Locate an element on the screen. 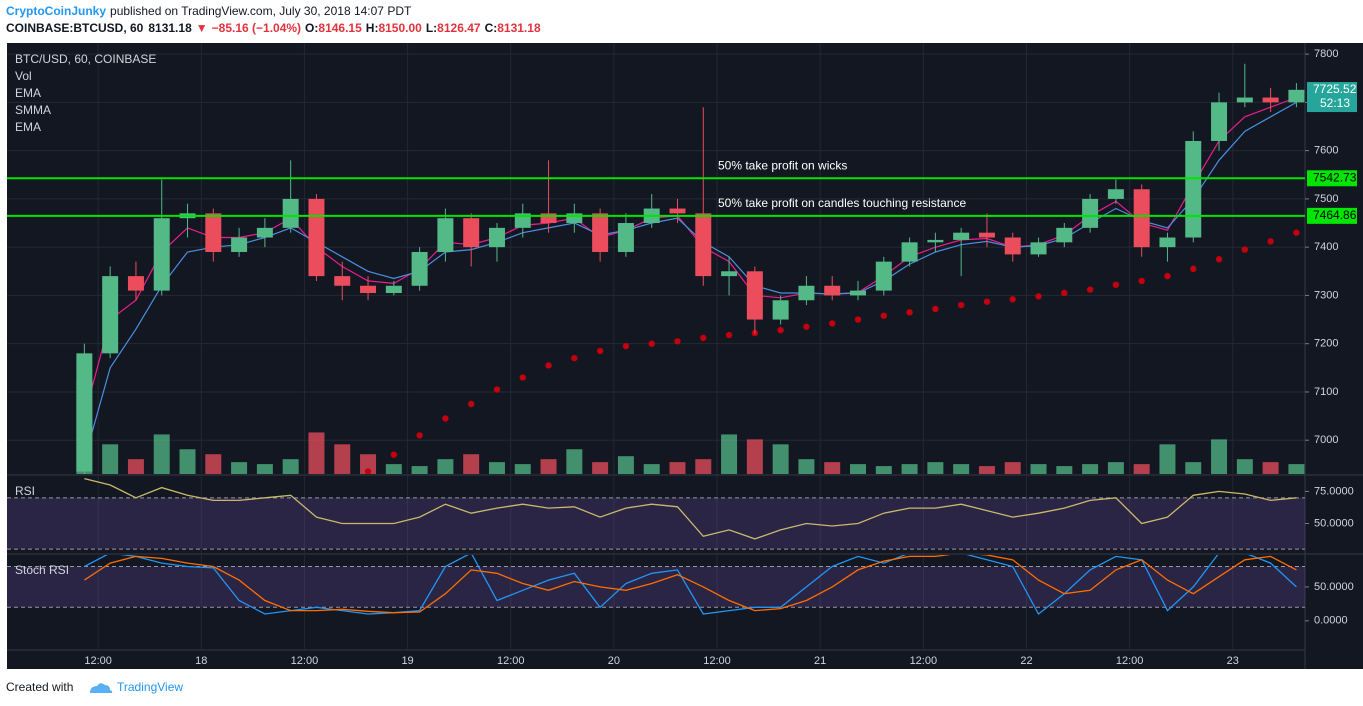 The image size is (1363, 706). level-note: 50% take profit on wicks is located at coordinates (782, 165).